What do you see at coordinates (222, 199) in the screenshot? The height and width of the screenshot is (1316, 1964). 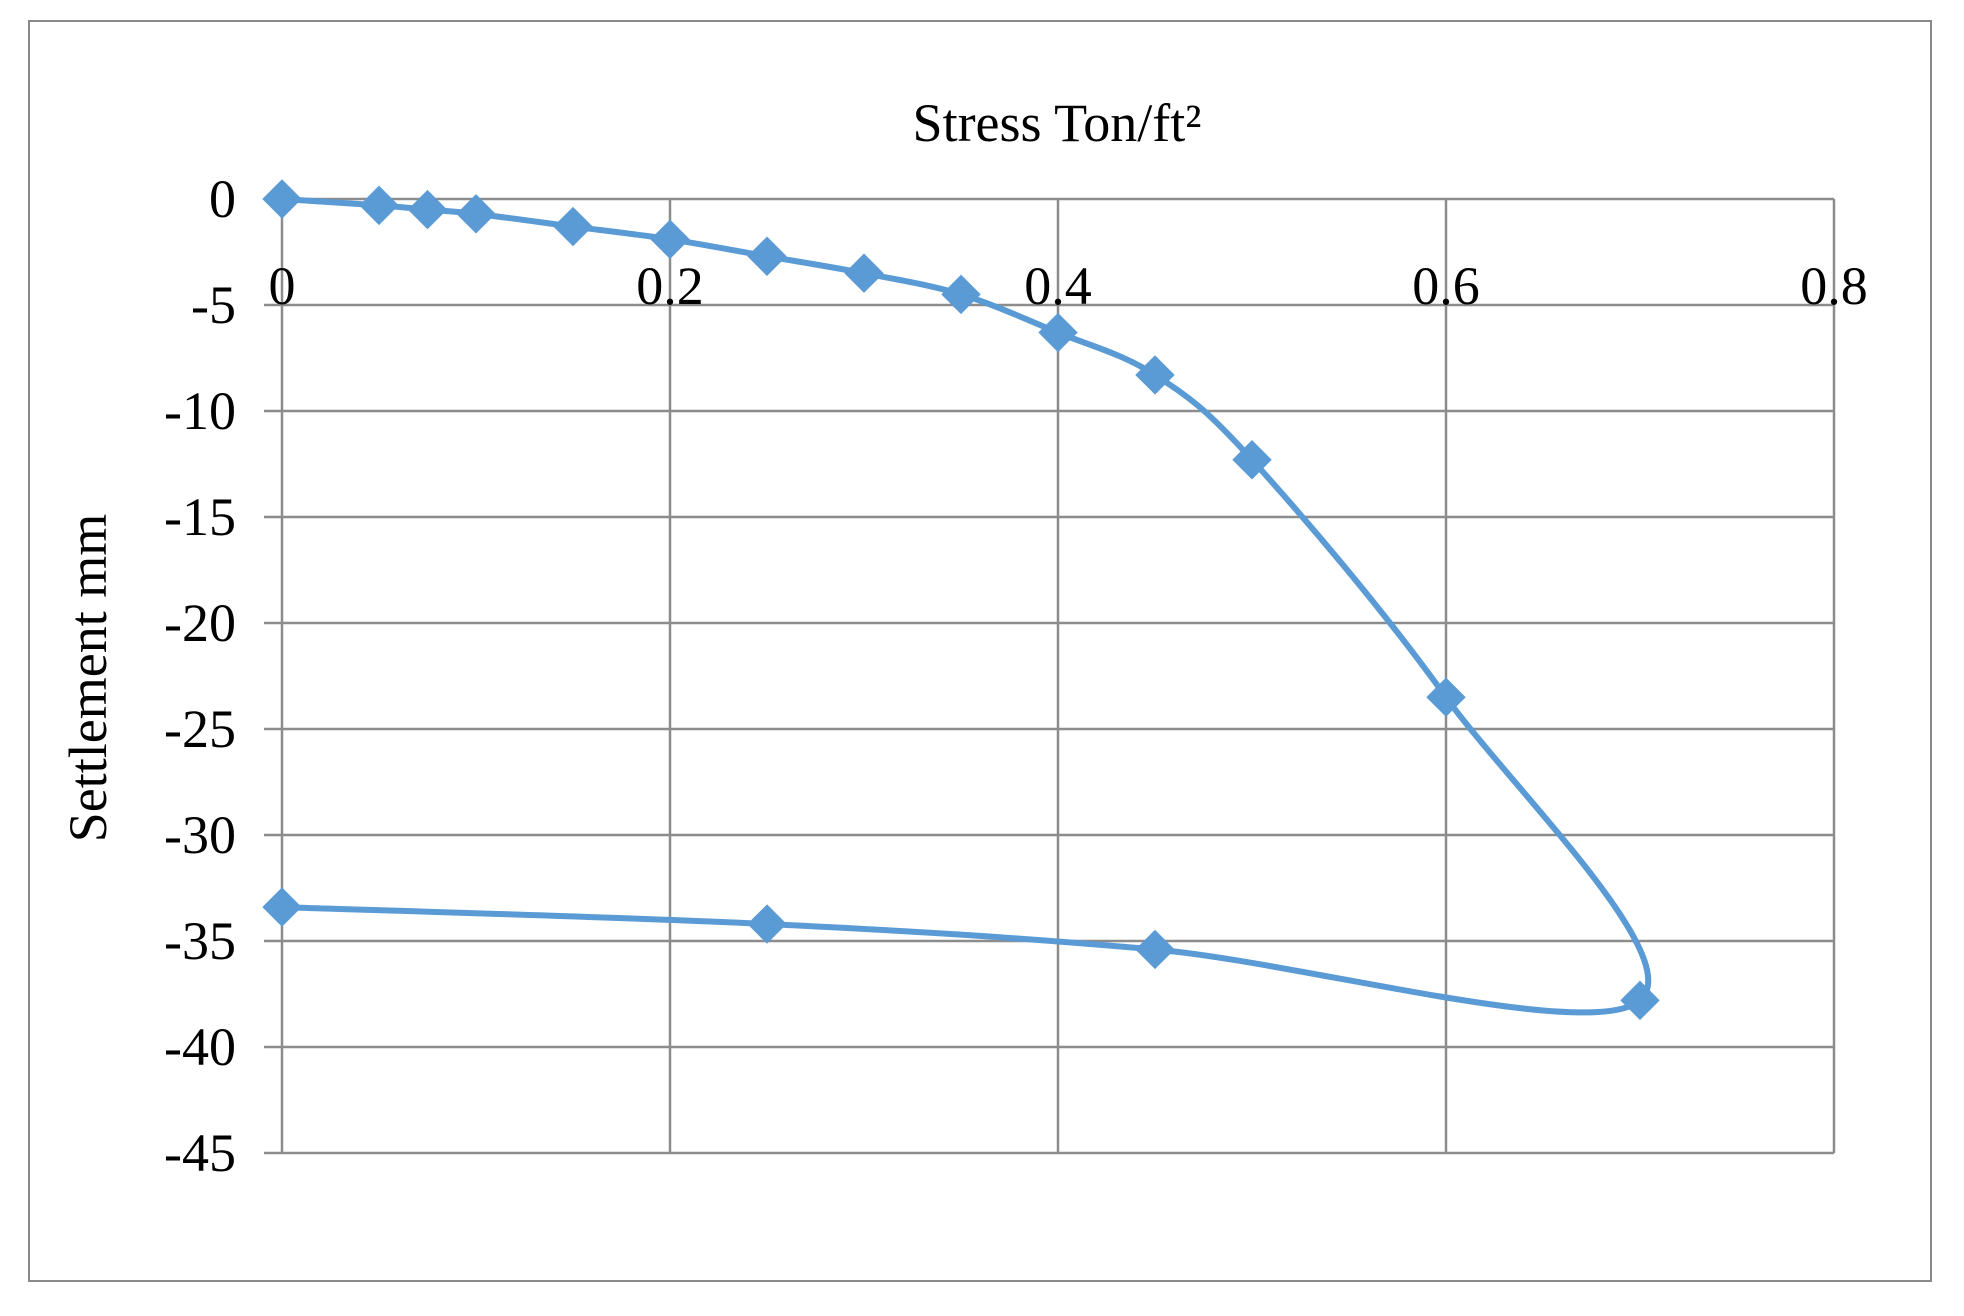 I see `y-tick-label: 0` at bounding box center [222, 199].